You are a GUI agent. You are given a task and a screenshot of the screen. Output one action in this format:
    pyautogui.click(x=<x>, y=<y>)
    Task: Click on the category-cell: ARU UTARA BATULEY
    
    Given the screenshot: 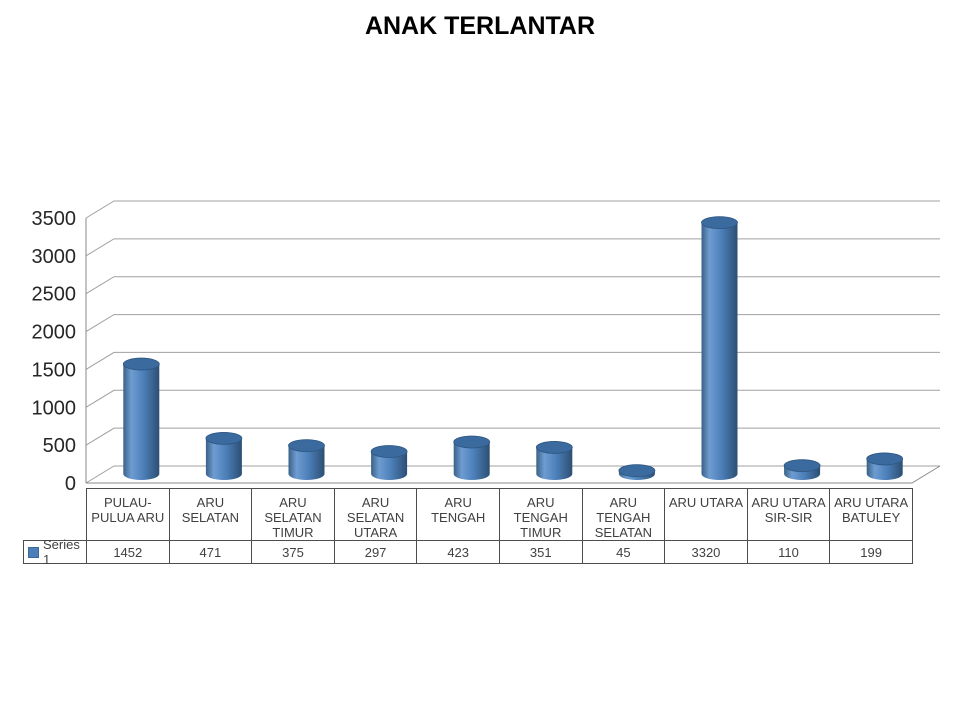 What is the action you would take?
    pyautogui.click(x=870, y=514)
    